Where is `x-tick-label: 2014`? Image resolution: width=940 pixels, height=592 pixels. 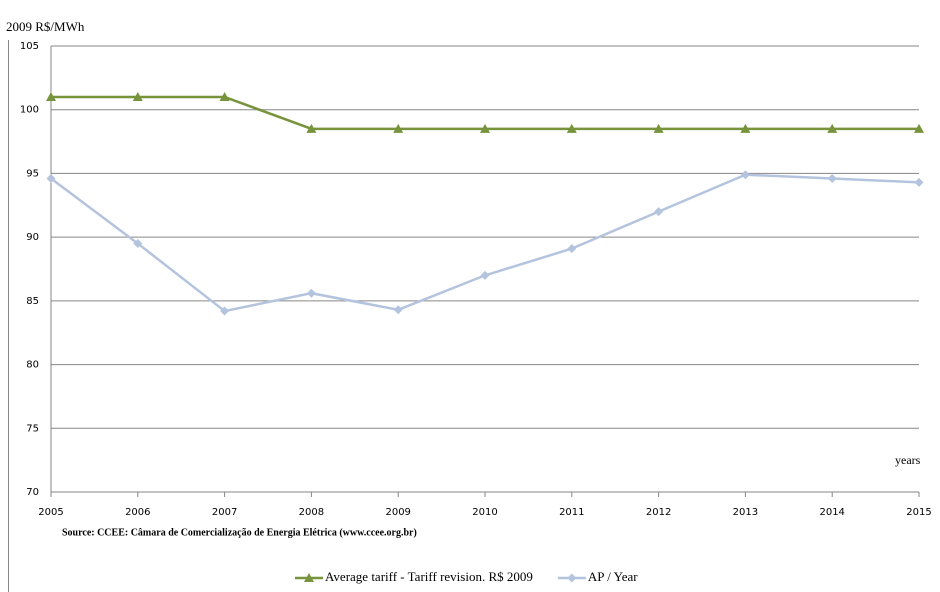 x-tick-label: 2014 is located at coordinates (831, 512).